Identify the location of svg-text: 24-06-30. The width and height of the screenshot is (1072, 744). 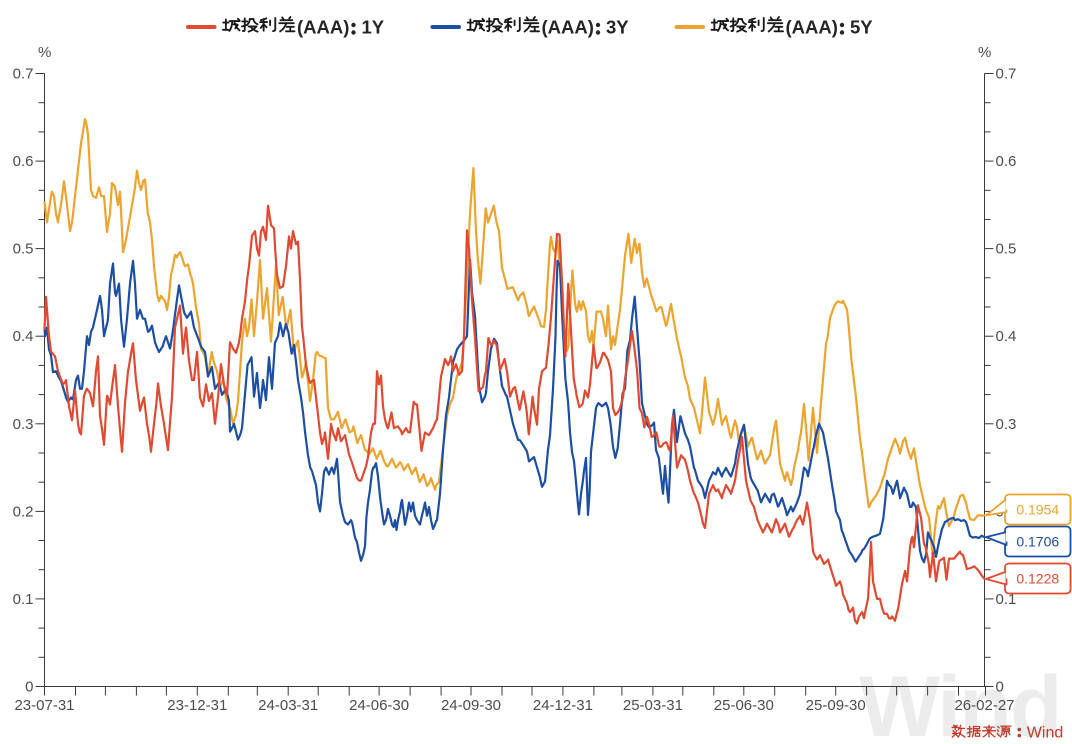
(379, 705).